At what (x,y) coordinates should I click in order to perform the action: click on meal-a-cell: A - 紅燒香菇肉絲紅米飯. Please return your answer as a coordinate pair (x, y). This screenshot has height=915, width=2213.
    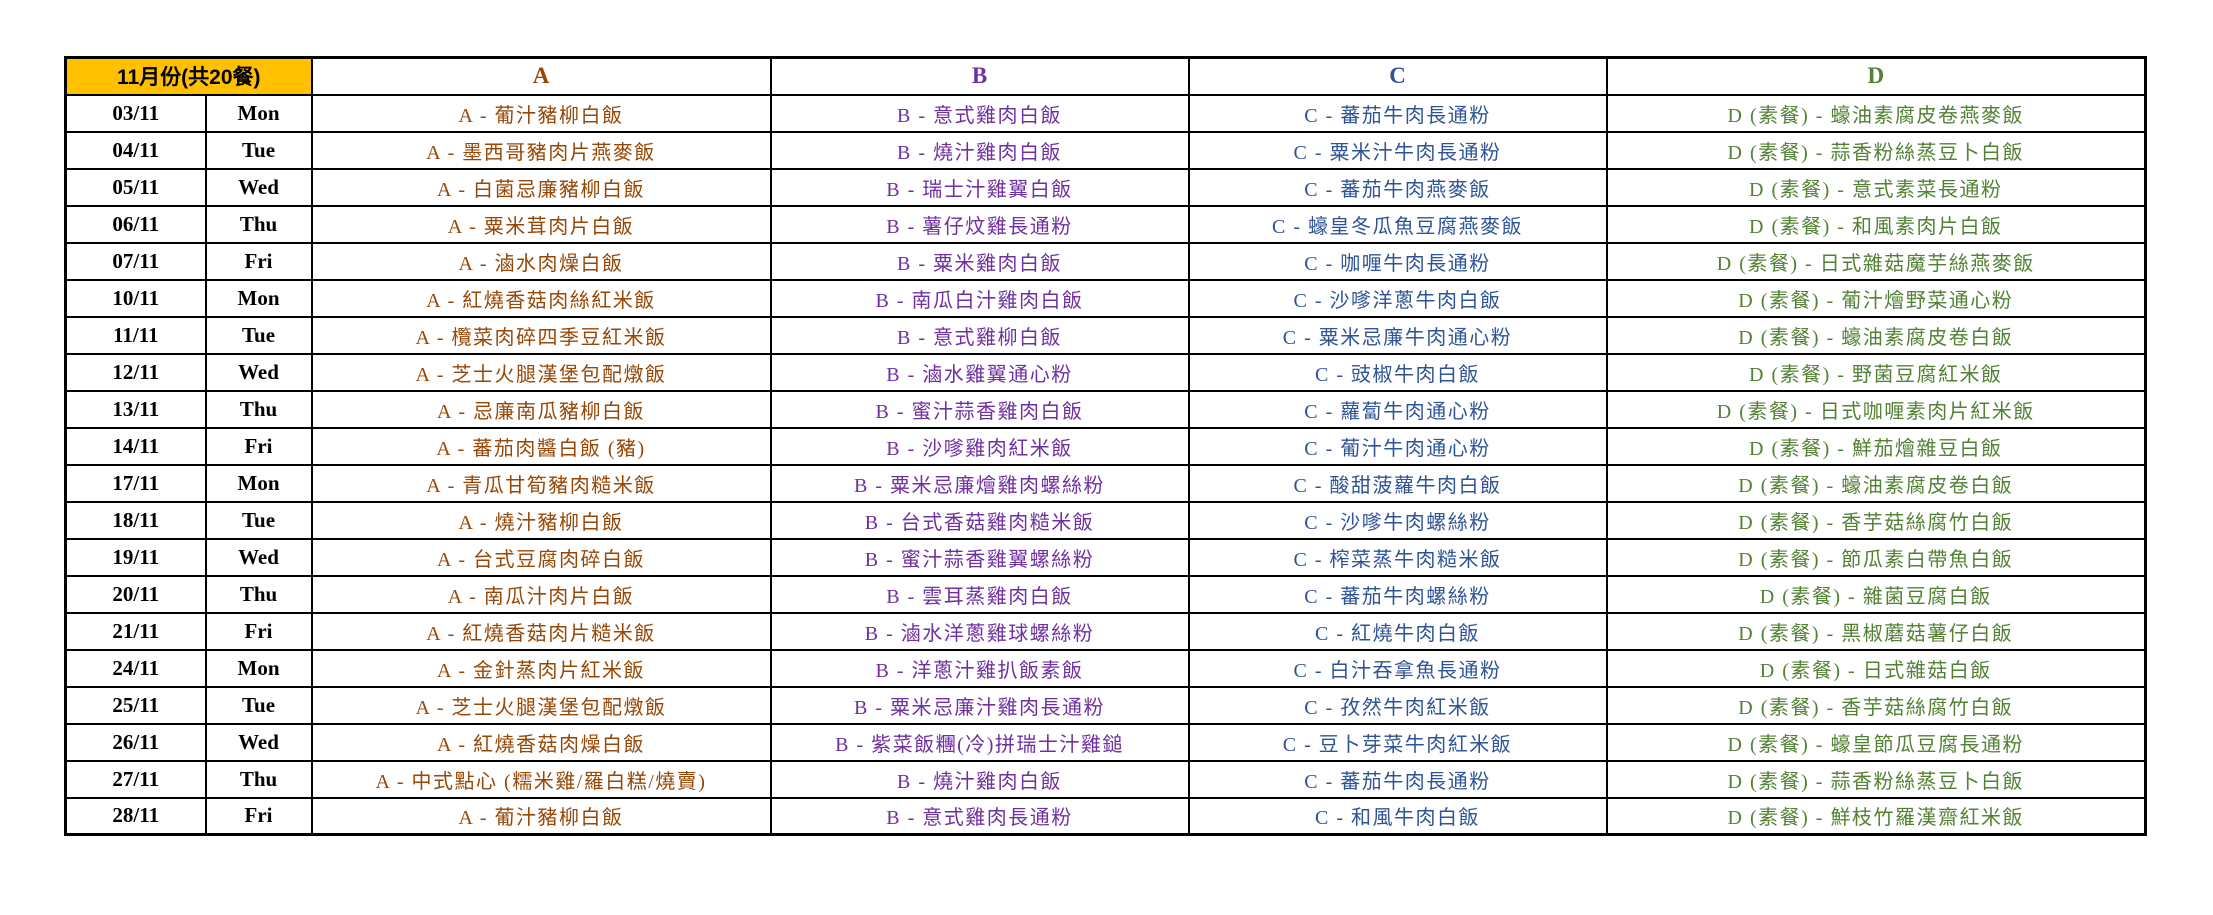
    Looking at the image, I should click on (541, 298).